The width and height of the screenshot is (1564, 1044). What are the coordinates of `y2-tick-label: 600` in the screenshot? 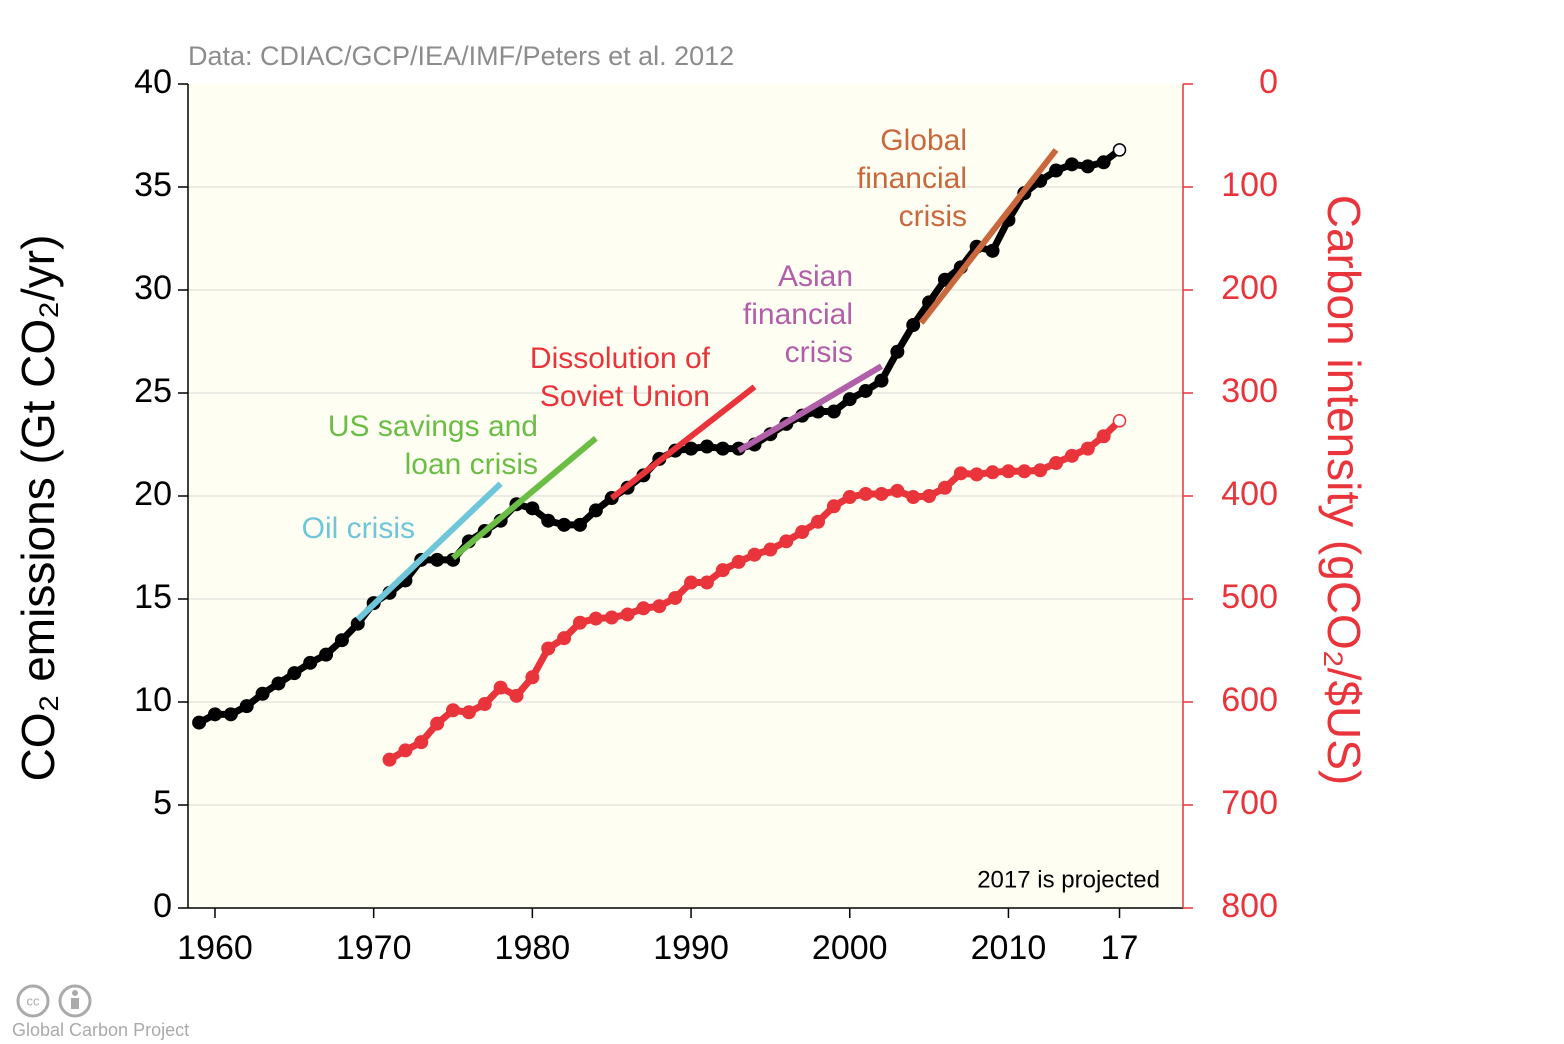 It's located at (1249, 700).